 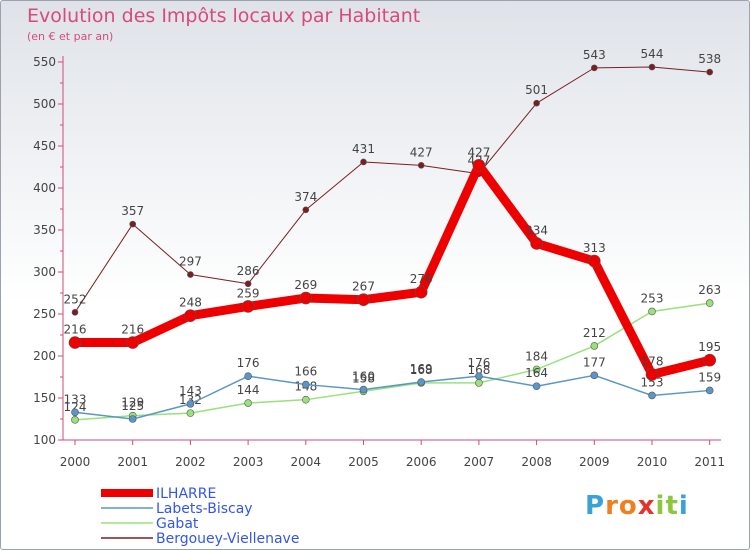 I want to click on logo-letter: P, so click(x=595, y=506).